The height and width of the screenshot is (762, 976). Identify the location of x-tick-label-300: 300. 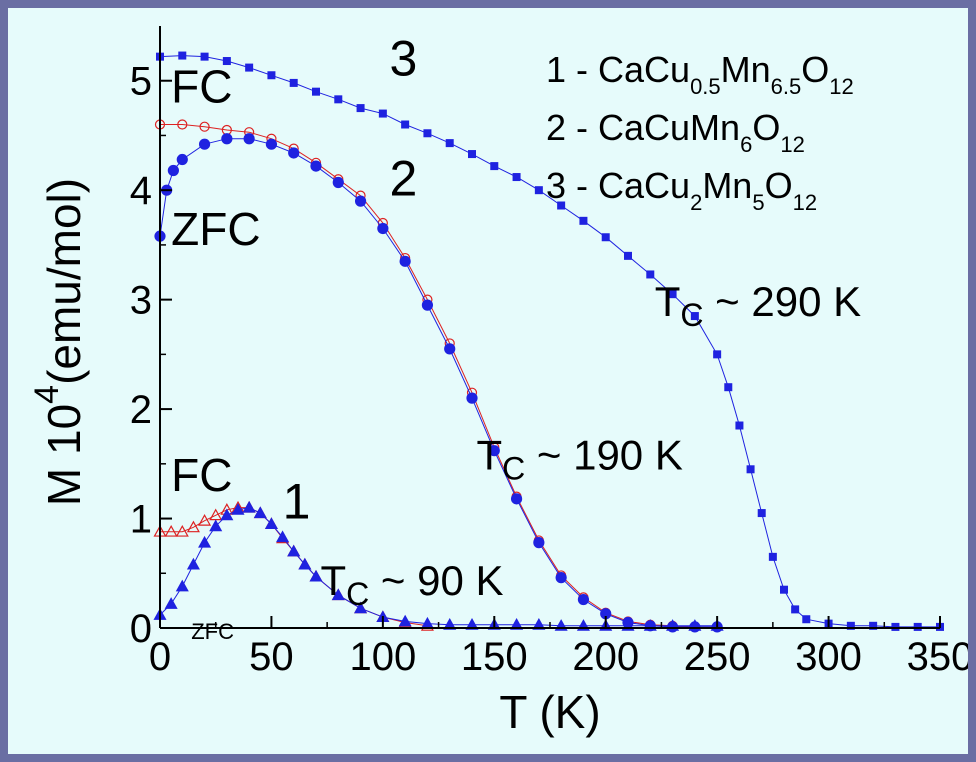
(828, 657).